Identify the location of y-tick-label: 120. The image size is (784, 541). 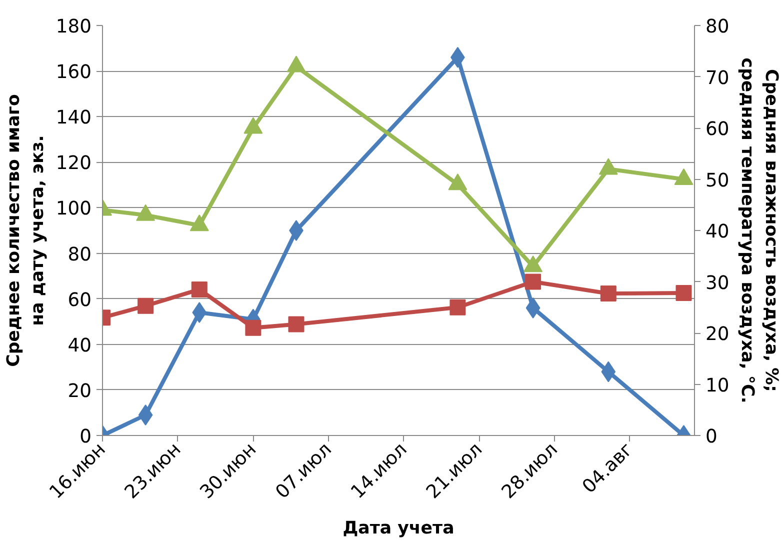
(74, 163).